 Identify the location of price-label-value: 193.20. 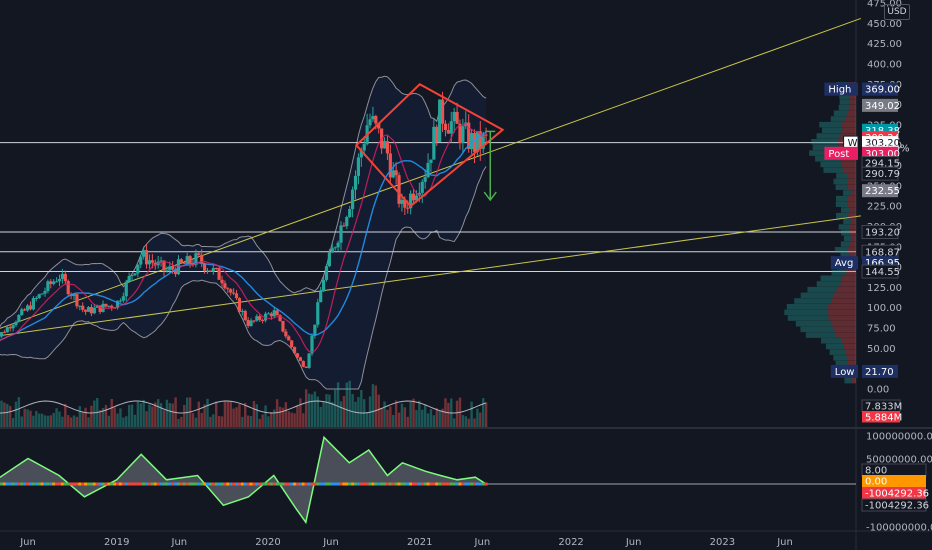
(882, 232).